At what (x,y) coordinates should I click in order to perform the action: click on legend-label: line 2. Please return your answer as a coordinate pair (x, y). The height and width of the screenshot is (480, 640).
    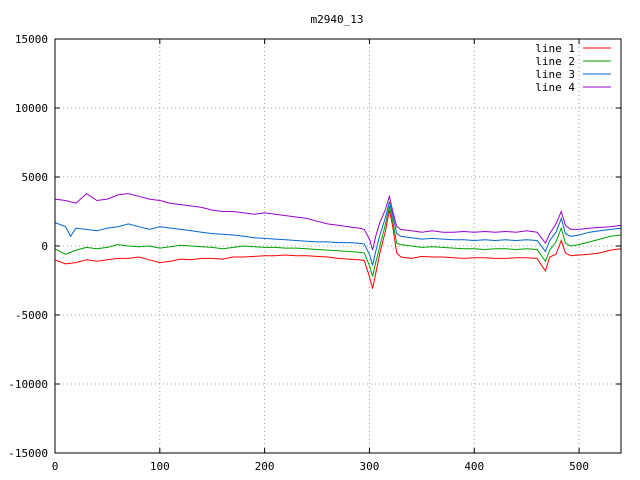
    Looking at the image, I should click on (555, 61).